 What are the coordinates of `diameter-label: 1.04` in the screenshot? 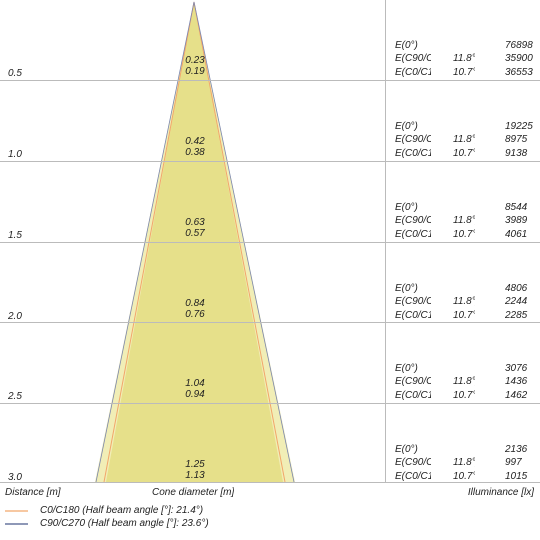 It's located at (195, 383).